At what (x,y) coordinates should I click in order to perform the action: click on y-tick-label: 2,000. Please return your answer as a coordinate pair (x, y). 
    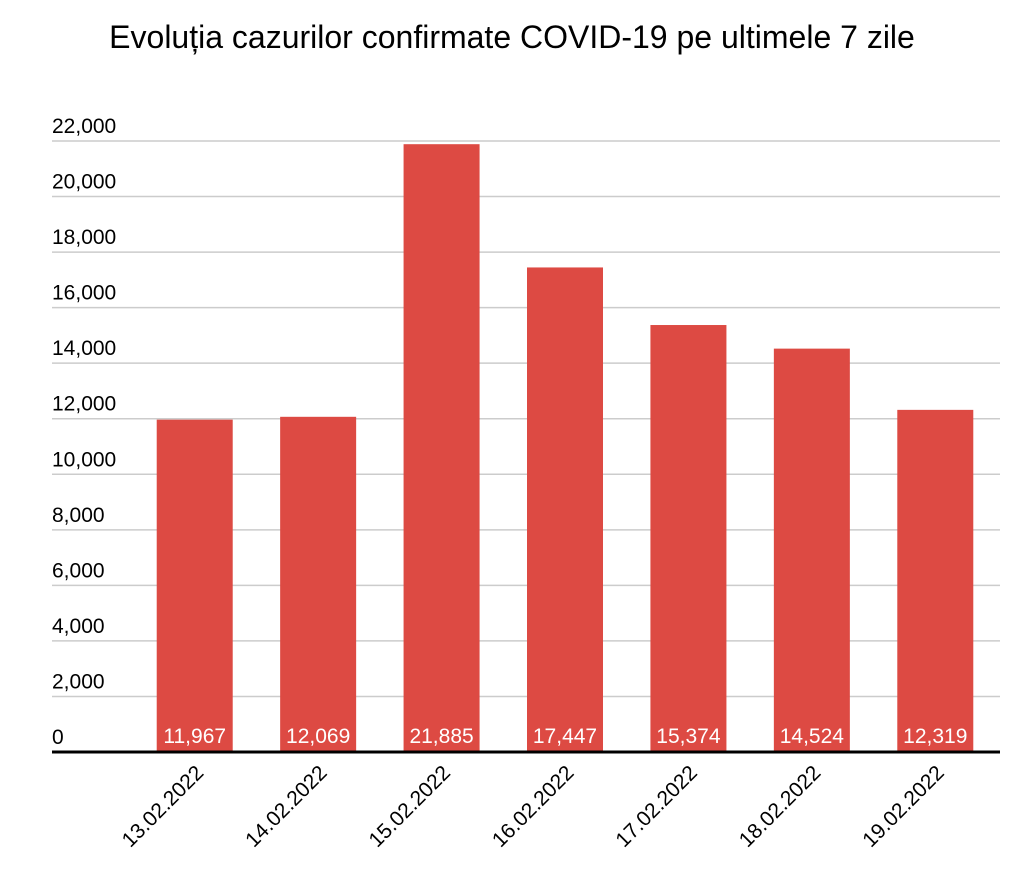
    Looking at the image, I should click on (78, 681).